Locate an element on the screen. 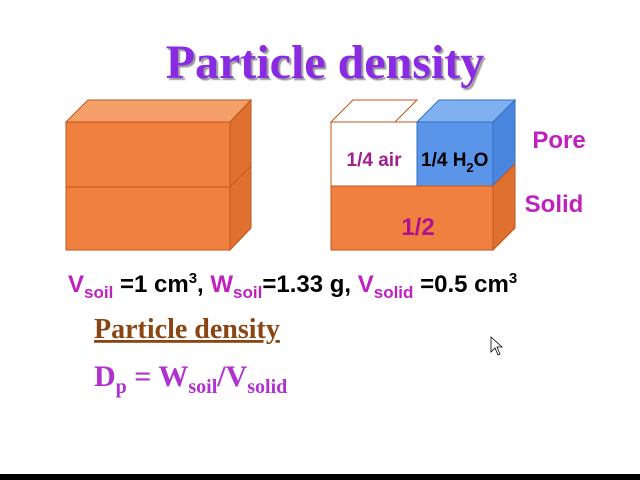 The height and width of the screenshot is (480, 640). value: =0.5 cm is located at coordinates (460, 284).